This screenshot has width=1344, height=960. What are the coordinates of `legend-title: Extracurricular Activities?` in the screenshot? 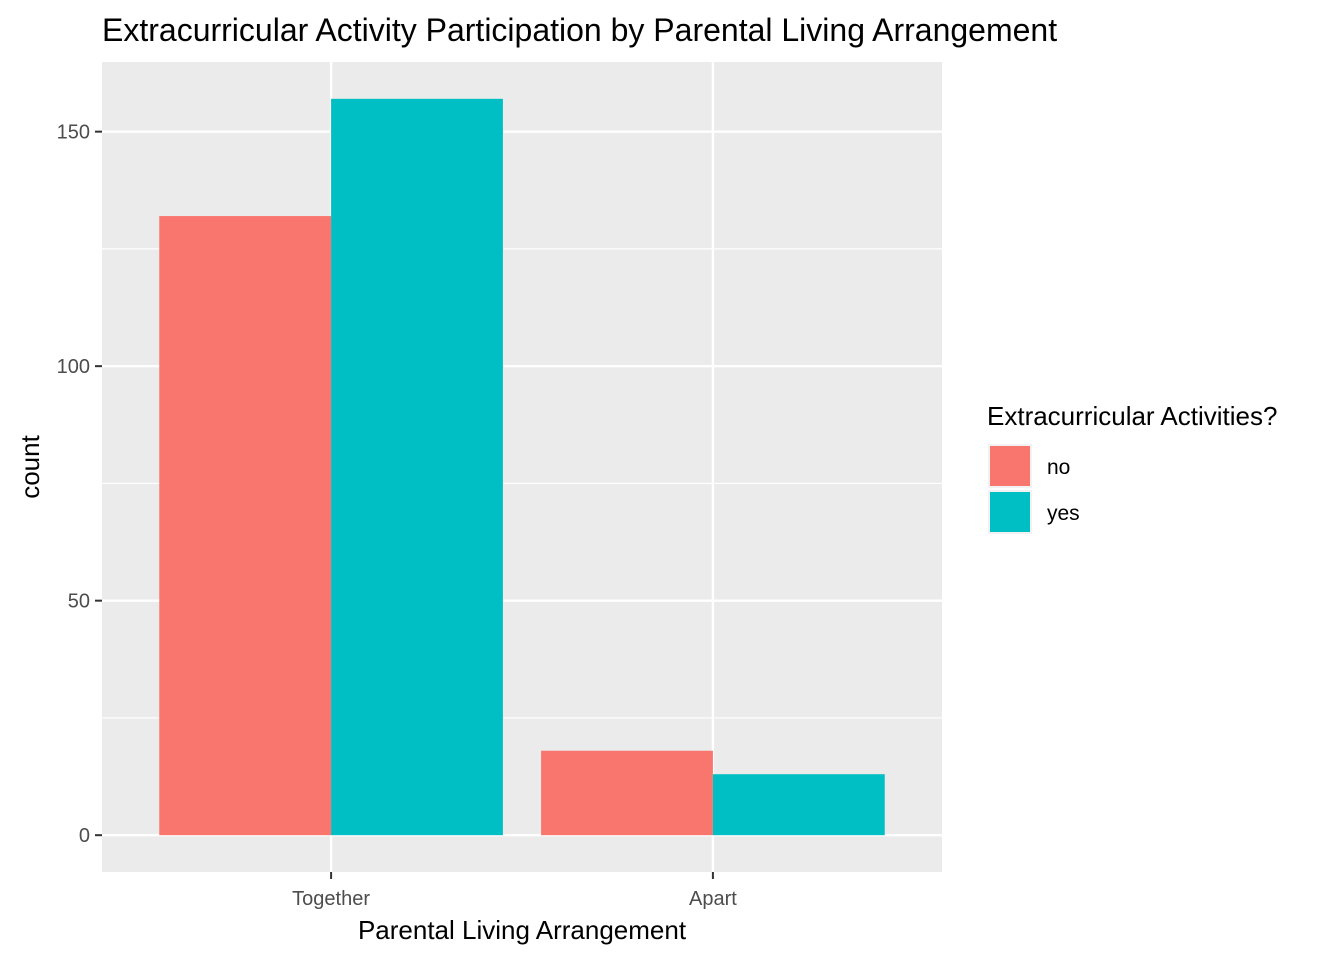 It's located at (1132, 416).